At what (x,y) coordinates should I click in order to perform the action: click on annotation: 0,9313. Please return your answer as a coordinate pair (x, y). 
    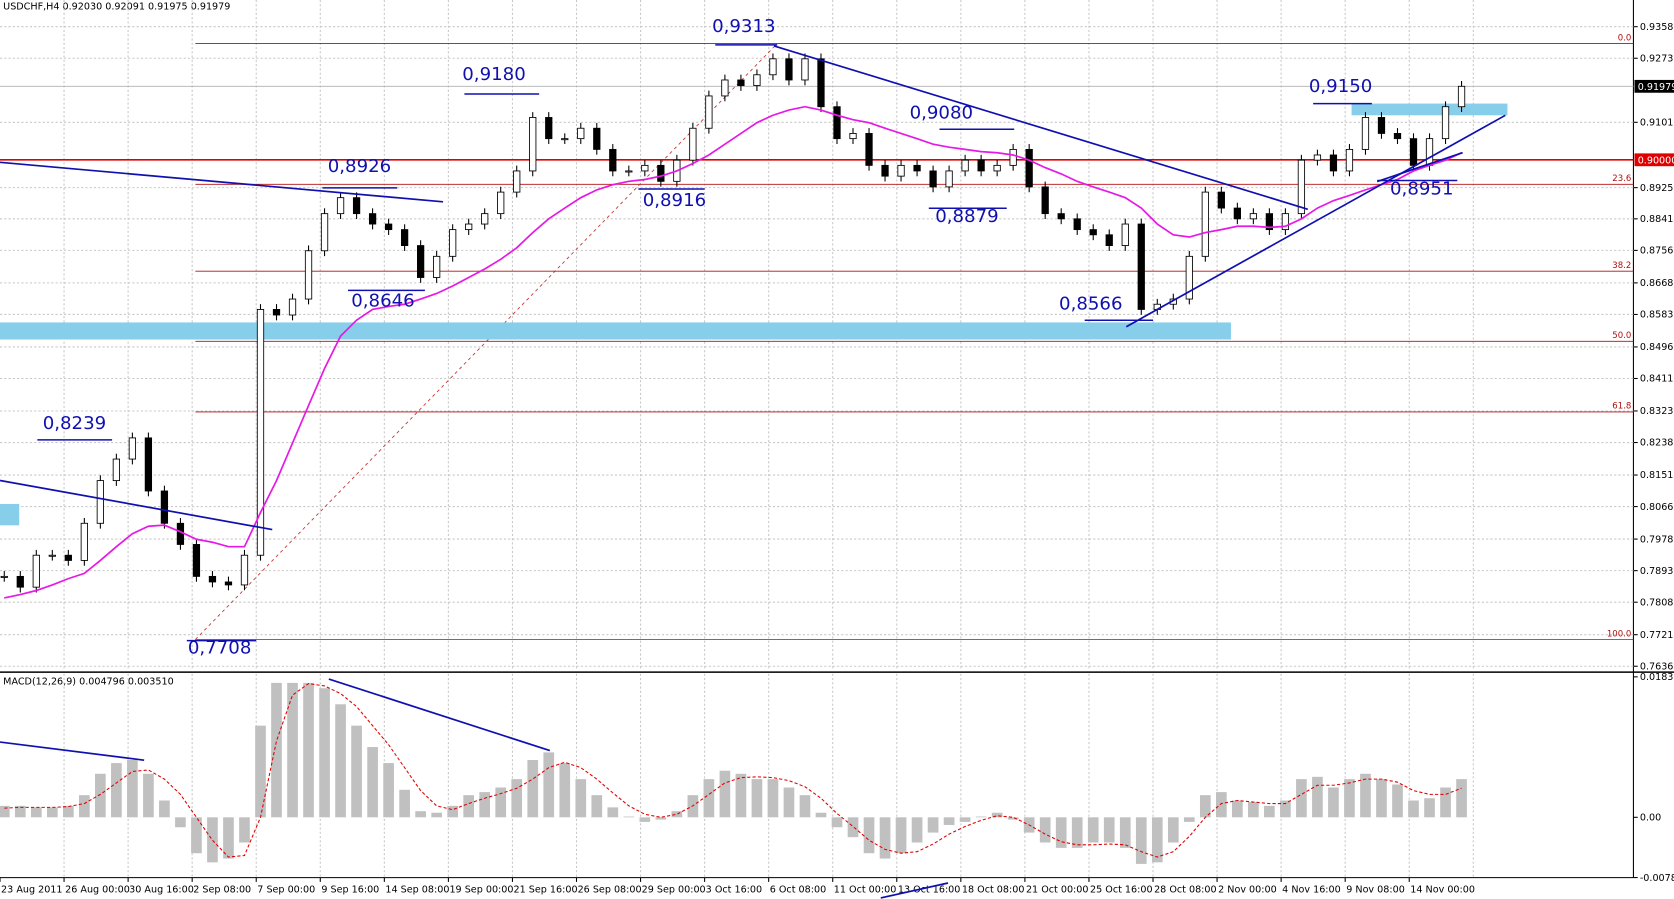
    Looking at the image, I should click on (743, 26).